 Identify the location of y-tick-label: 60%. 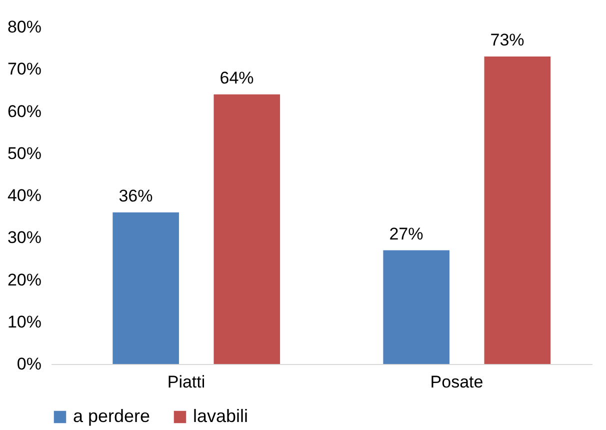
(24, 111).